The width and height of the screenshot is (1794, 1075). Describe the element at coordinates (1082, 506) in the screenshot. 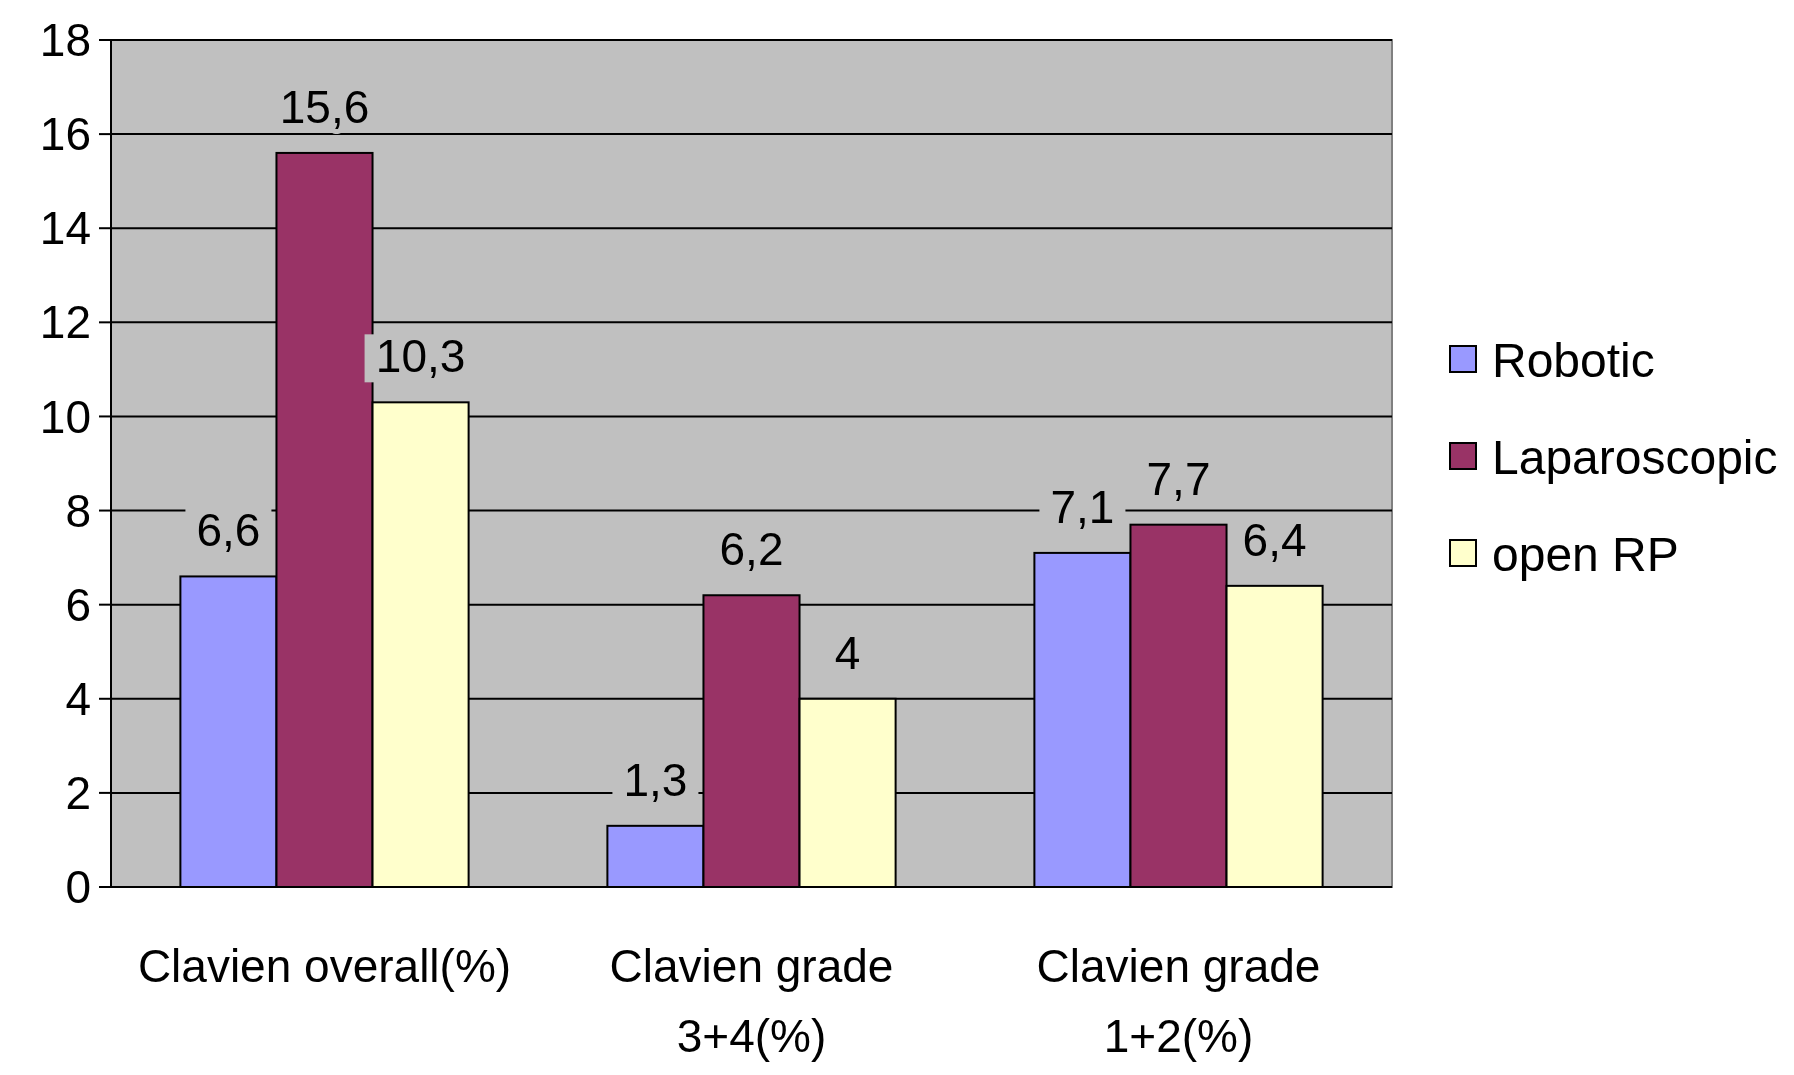

I see `data-label: 7,1` at that location.